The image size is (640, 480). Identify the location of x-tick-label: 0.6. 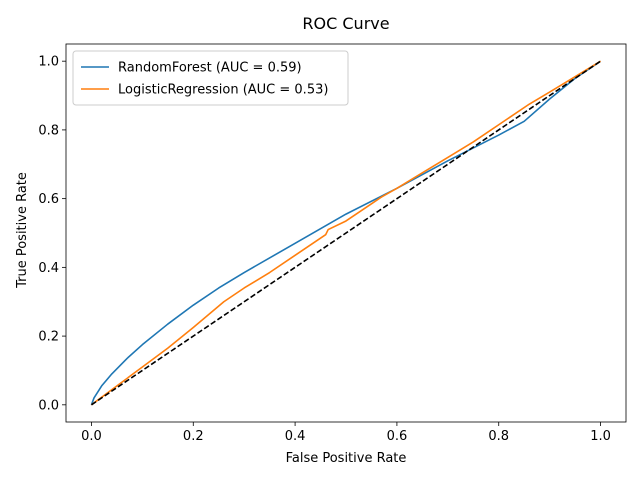
(397, 436).